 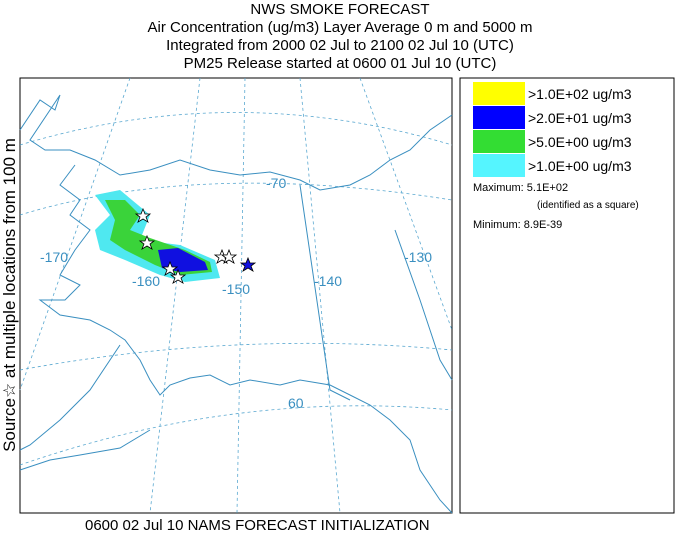 I want to click on graticule-label: 60, so click(x=296, y=403).